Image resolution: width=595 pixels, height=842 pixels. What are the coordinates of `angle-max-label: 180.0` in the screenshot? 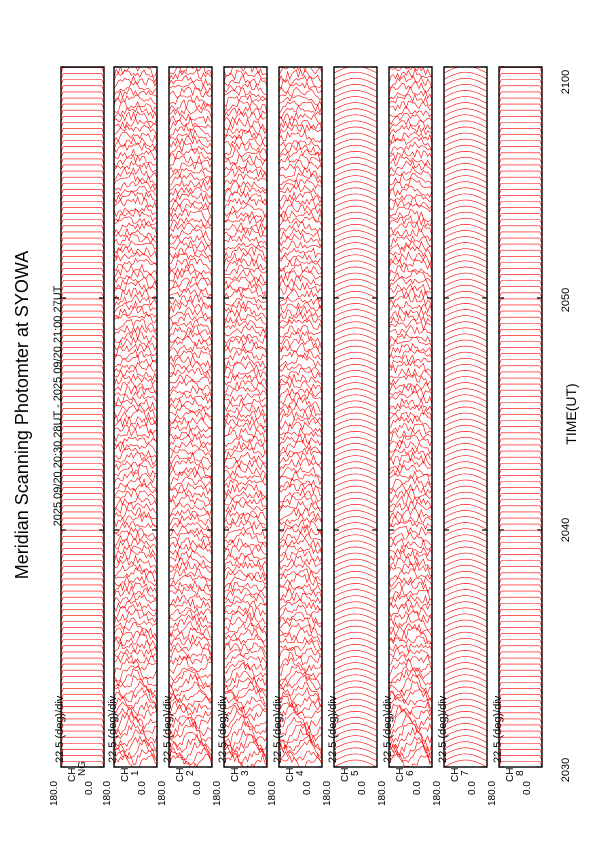 It's located at (437, 793).